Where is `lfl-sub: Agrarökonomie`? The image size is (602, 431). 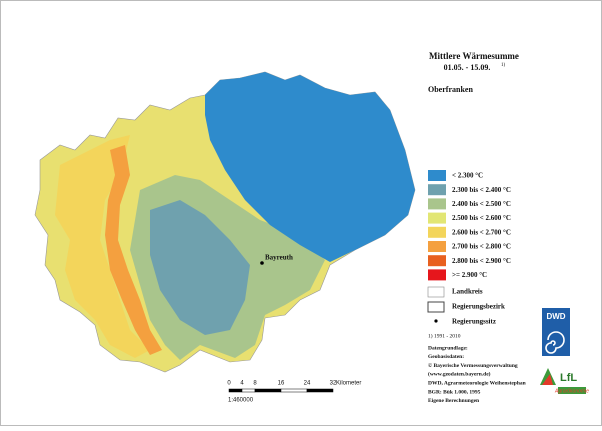
lfl-sub: Agrarökonomie is located at coordinates (571, 391).